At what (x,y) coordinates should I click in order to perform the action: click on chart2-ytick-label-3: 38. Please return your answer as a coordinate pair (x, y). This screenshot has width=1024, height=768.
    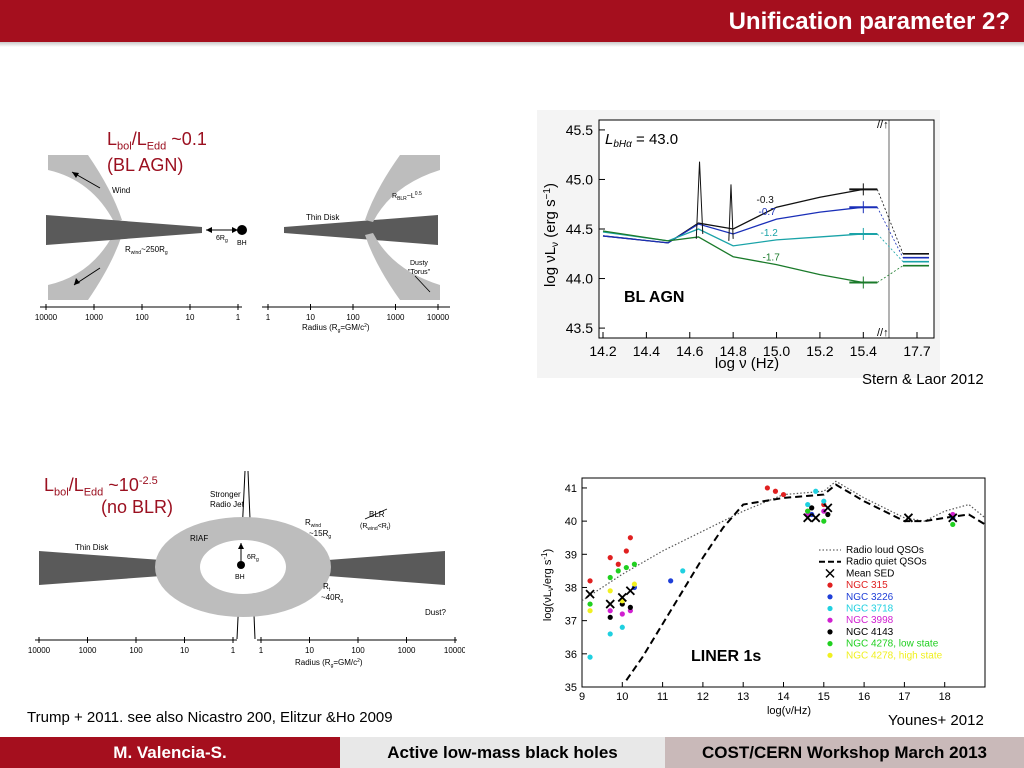
    Looking at the image, I should click on (571, 588).